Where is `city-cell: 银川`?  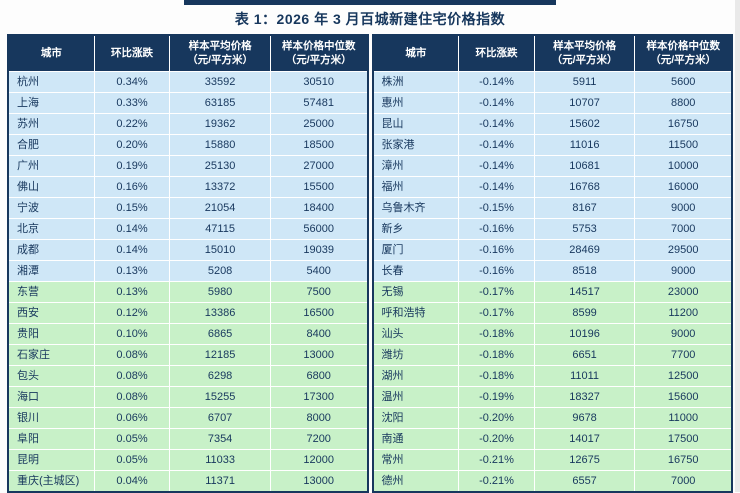
city-cell: 银川 is located at coordinates (51, 418).